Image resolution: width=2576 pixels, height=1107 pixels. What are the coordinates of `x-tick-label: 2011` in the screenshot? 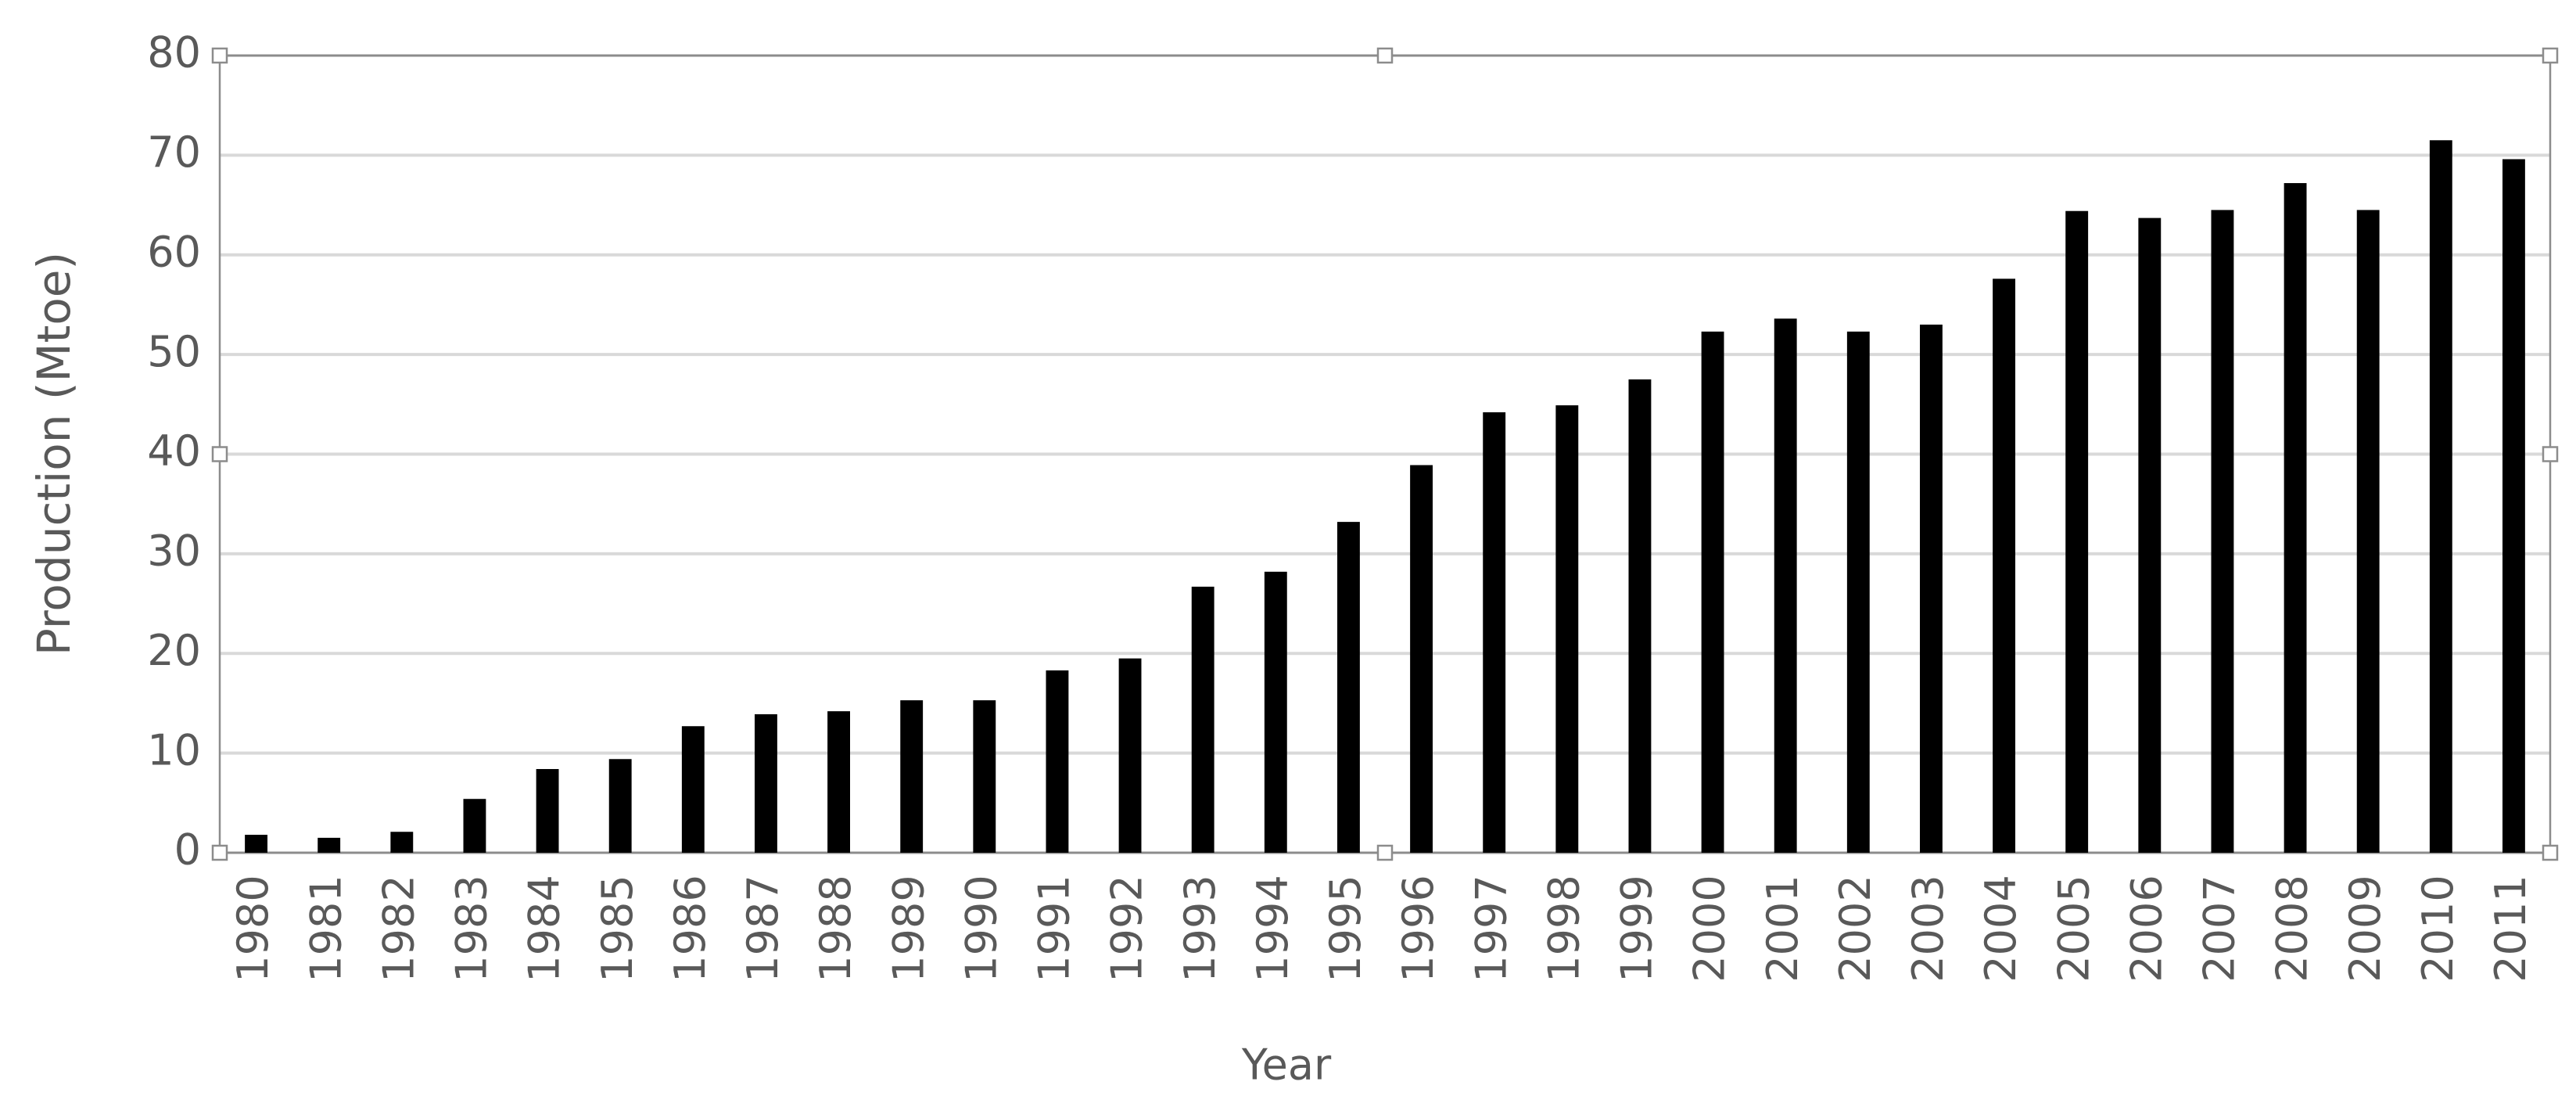 It's located at (2510, 929).